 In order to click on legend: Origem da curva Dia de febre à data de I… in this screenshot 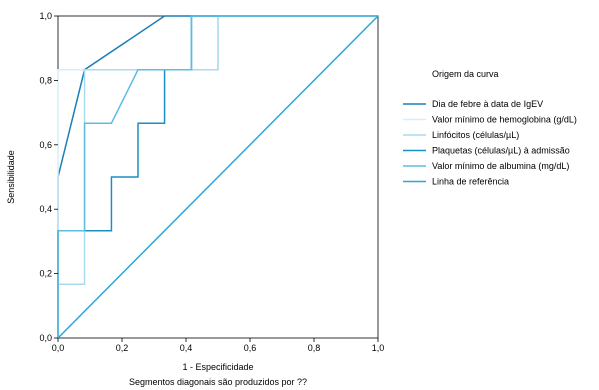, I will do `click(490, 128)`.